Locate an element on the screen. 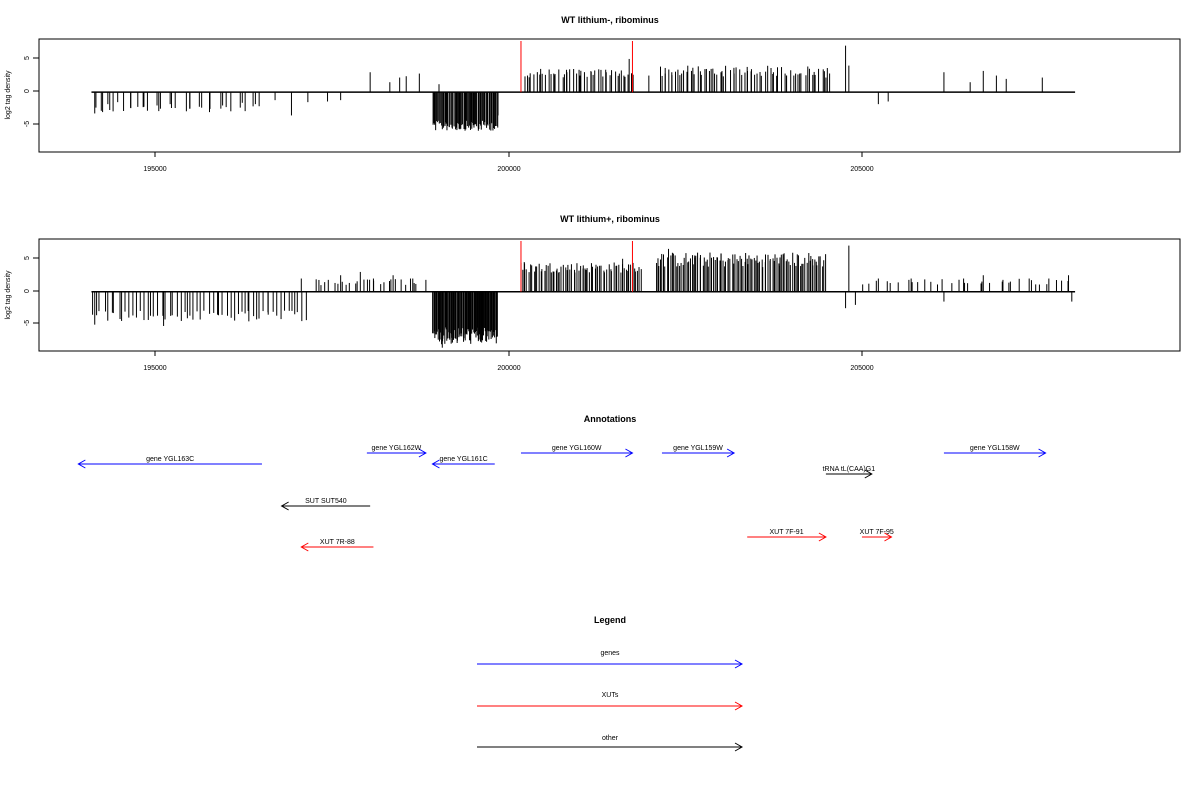 The width and height of the screenshot is (1200, 800). legend-label-other: other is located at coordinates (610, 738).